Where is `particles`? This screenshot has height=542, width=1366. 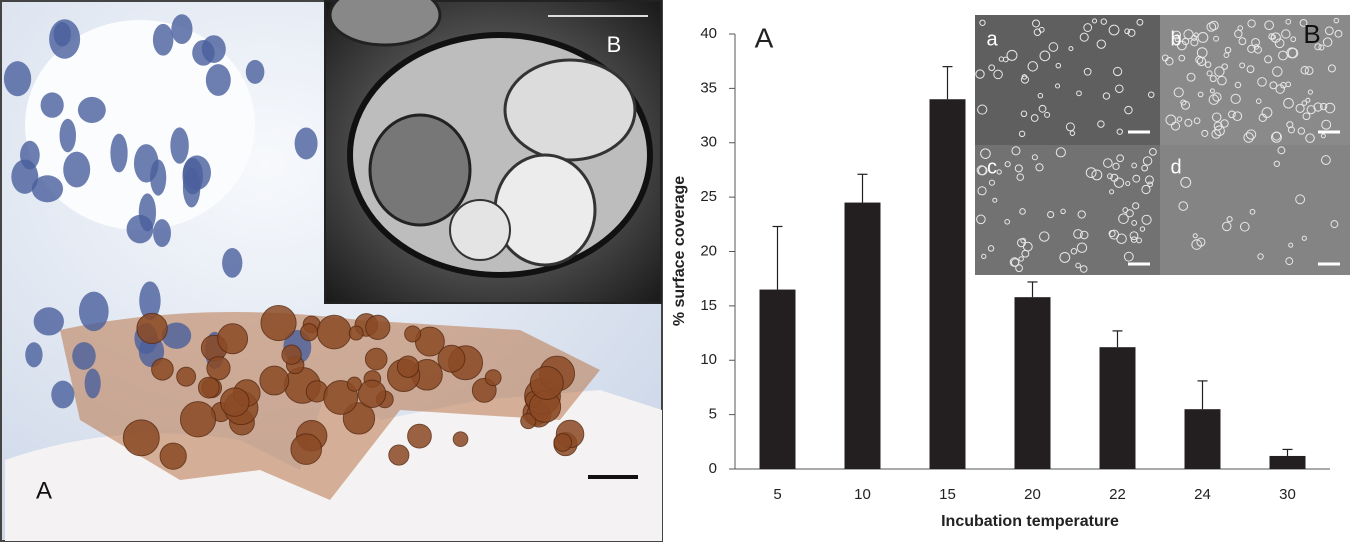
particles is located at coordinates (1159, 145).